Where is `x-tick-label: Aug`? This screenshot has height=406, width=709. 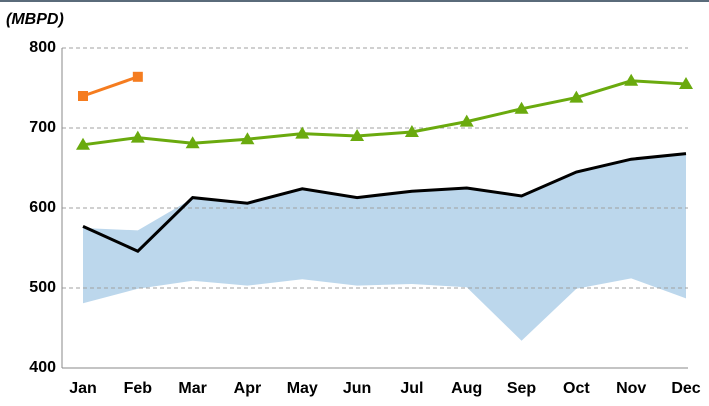 x-tick-label: Aug is located at coordinates (466, 388).